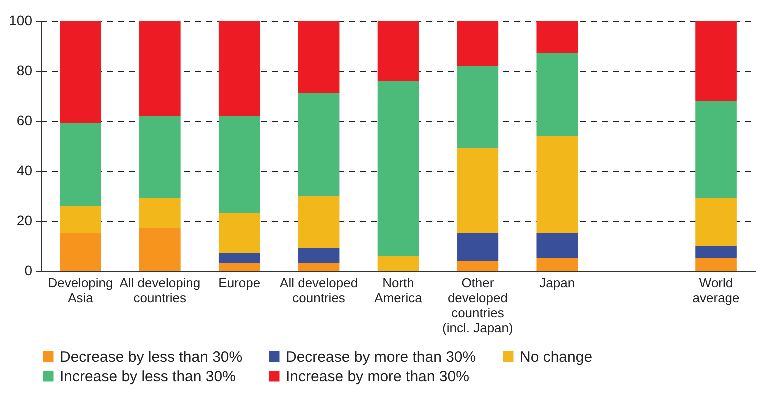  What do you see at coordinates (28, 270) in the screenshot?
I see `y-tick-label: 0` at bounding box center [28, 270].